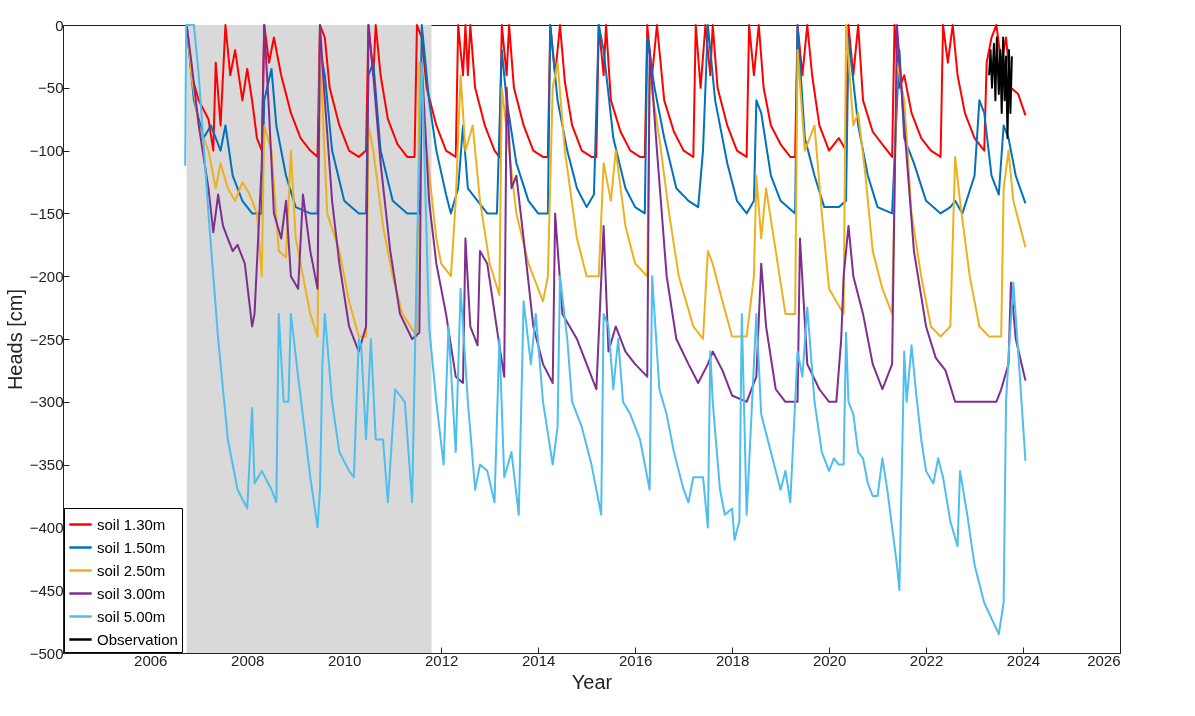 Image resolution: width=1195 pixels, height=716 pixels. Describe the element at coordinates (635, 660) in the screenshot. I see `x-tick-label: 2016` at that location.